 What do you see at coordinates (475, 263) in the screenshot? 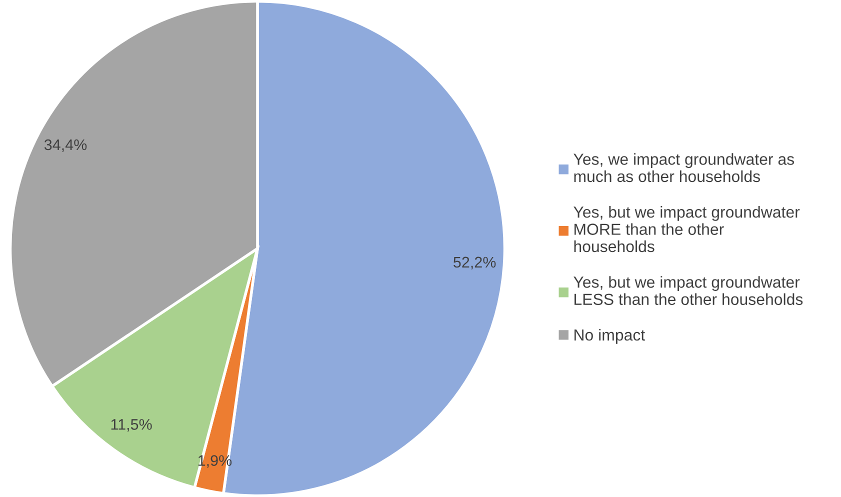
I see `data-label: 52,2%` at bounding box center [475, 263].